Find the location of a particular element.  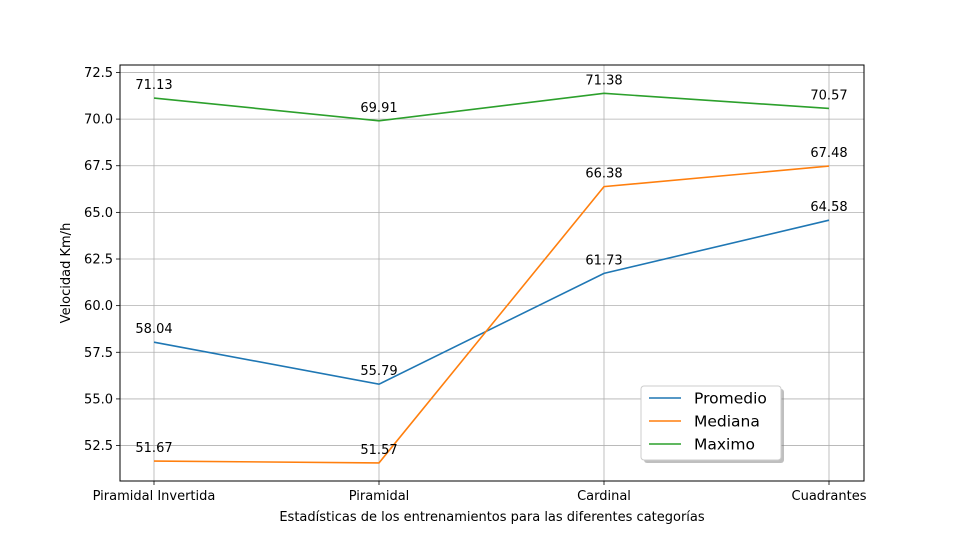

legend-box is located at coordinates (711, 423).